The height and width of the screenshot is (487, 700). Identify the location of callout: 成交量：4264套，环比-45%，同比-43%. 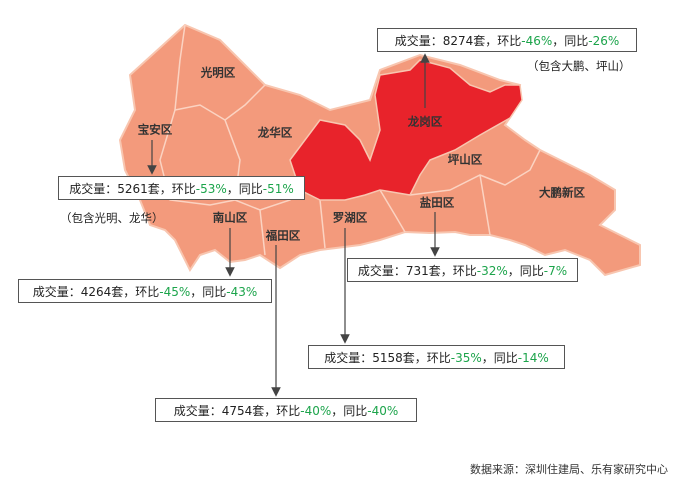
(145, 291).